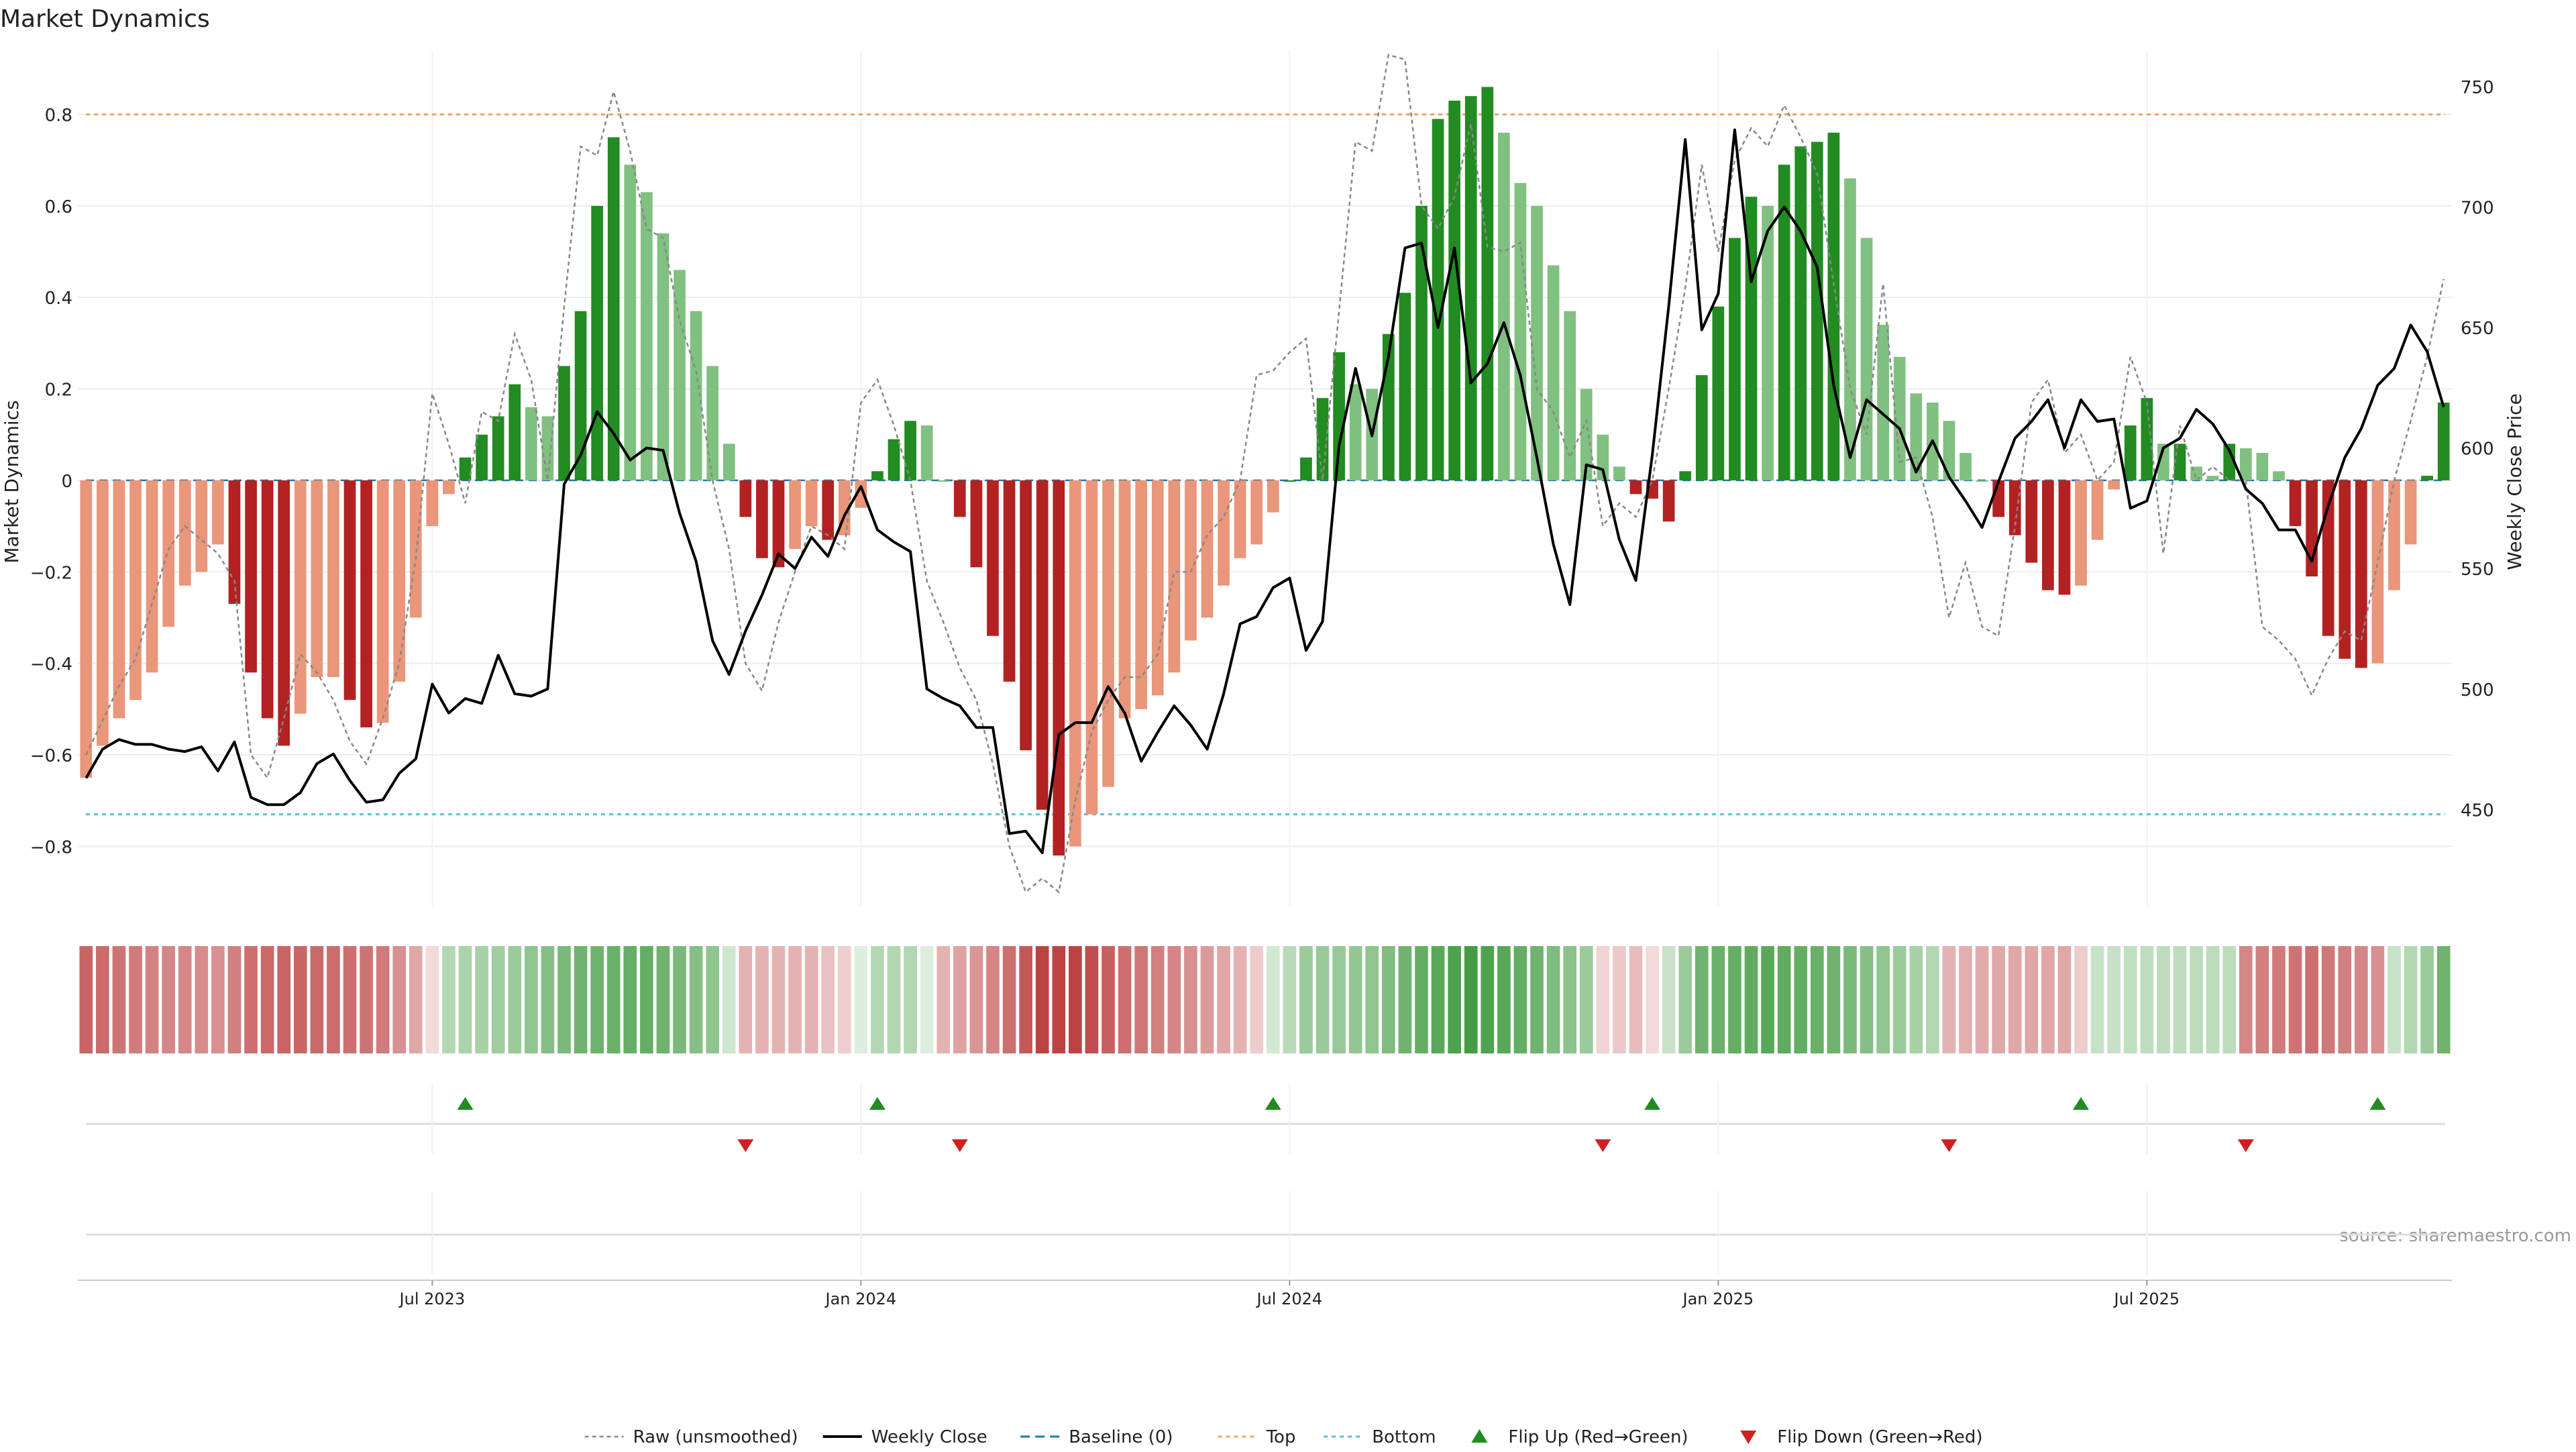  I want to click on legend-item: Raw (unsmoothed), so click(691, 1437).